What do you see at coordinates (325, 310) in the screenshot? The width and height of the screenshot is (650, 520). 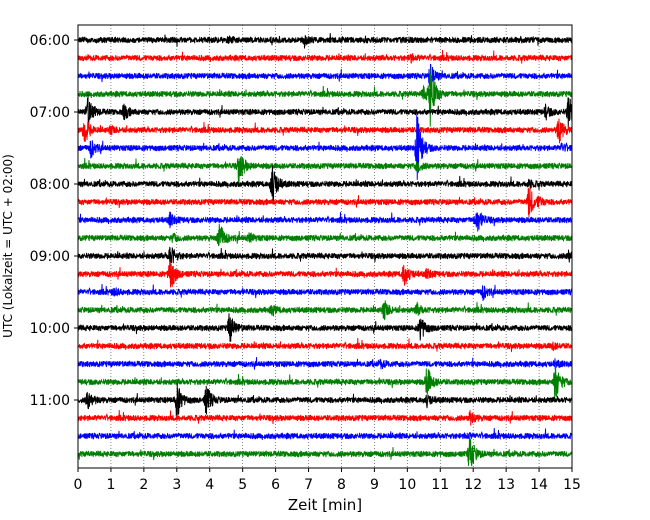 I see `trace-line-09:45` at bounding box center [325, 310].